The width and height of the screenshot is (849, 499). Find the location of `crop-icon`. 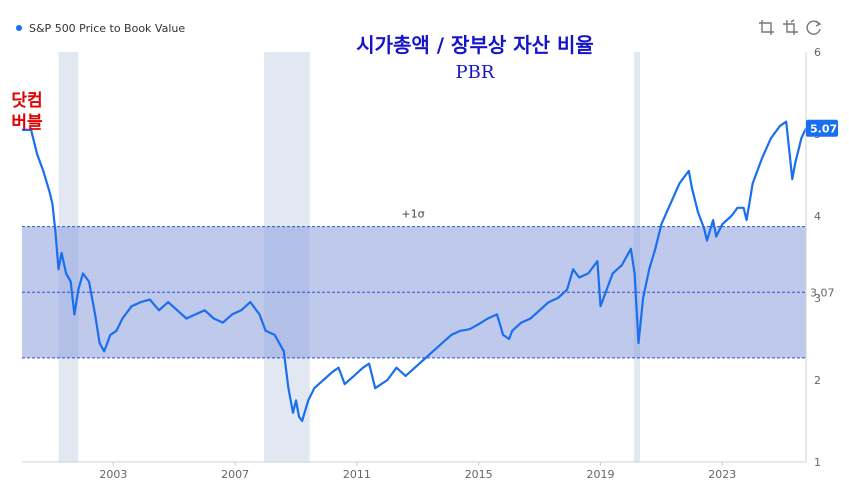

crop-icon is located at coordinates (766, 27).